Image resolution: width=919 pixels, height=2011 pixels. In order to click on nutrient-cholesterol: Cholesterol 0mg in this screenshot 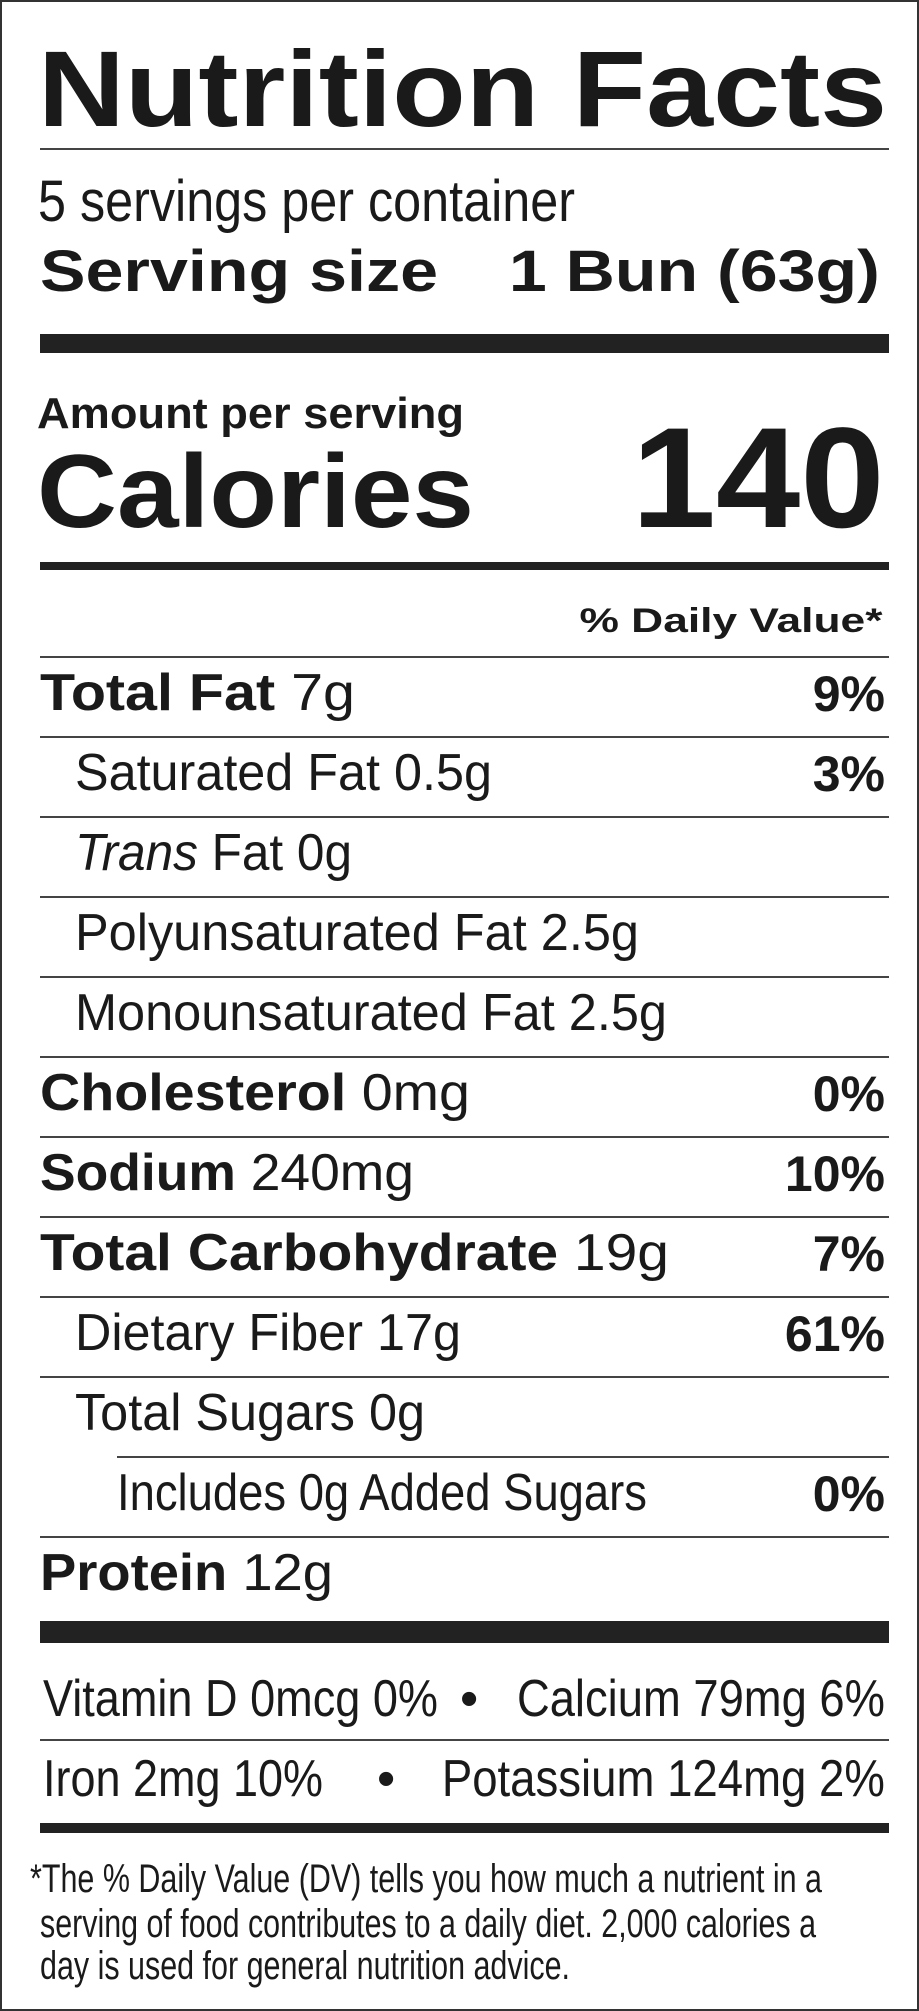, I will do `click(255, 1093)`.